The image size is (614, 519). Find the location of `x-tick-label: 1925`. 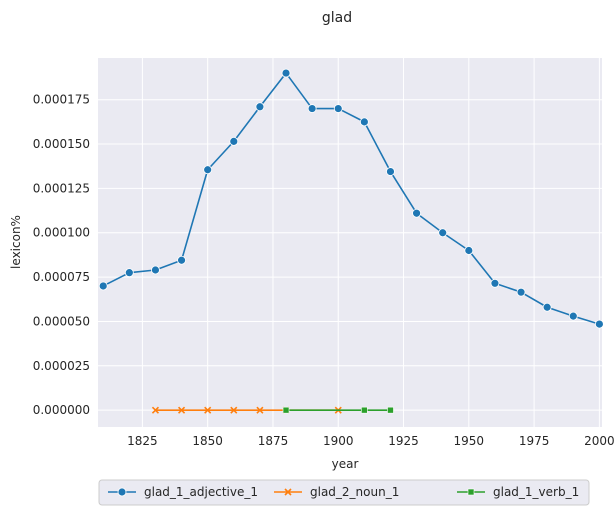

x-tick-label: 1925 is located at coordinates (403, 441).